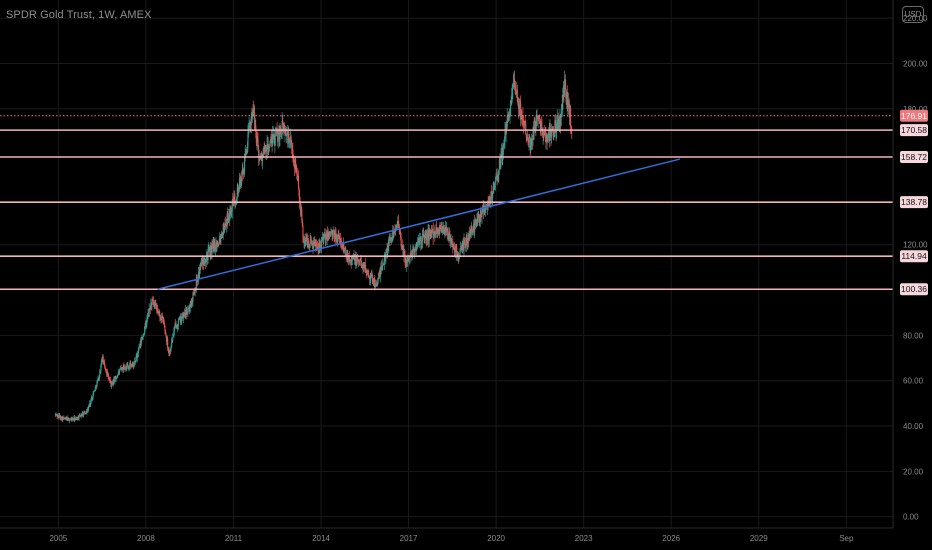 The image size is (932, 550). I want to click on trendline-group, so click(419, 224).